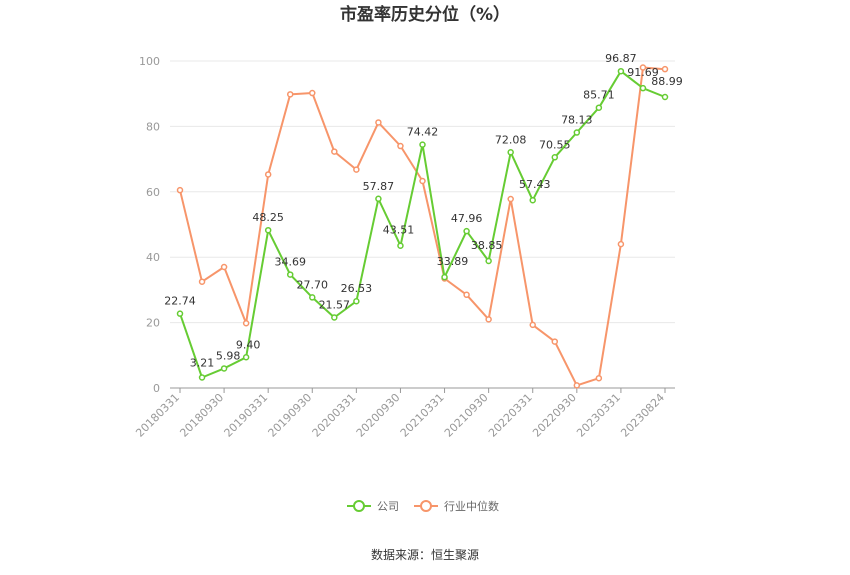 The image size is (850, 575). I want to click on data-label: 57.87, so click(379, 186).